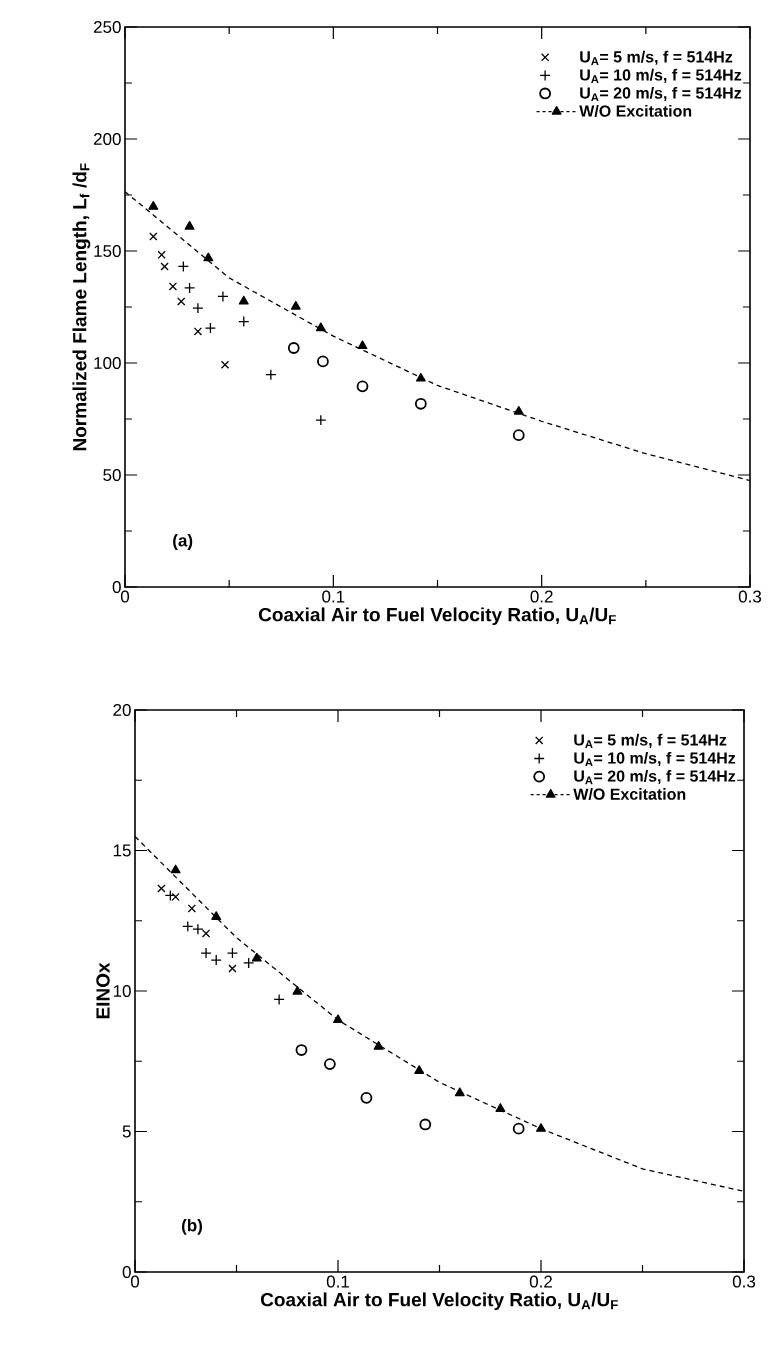 The image size is (769, 1347). I want to click on y-tick-label: 200, so click(107, 139).